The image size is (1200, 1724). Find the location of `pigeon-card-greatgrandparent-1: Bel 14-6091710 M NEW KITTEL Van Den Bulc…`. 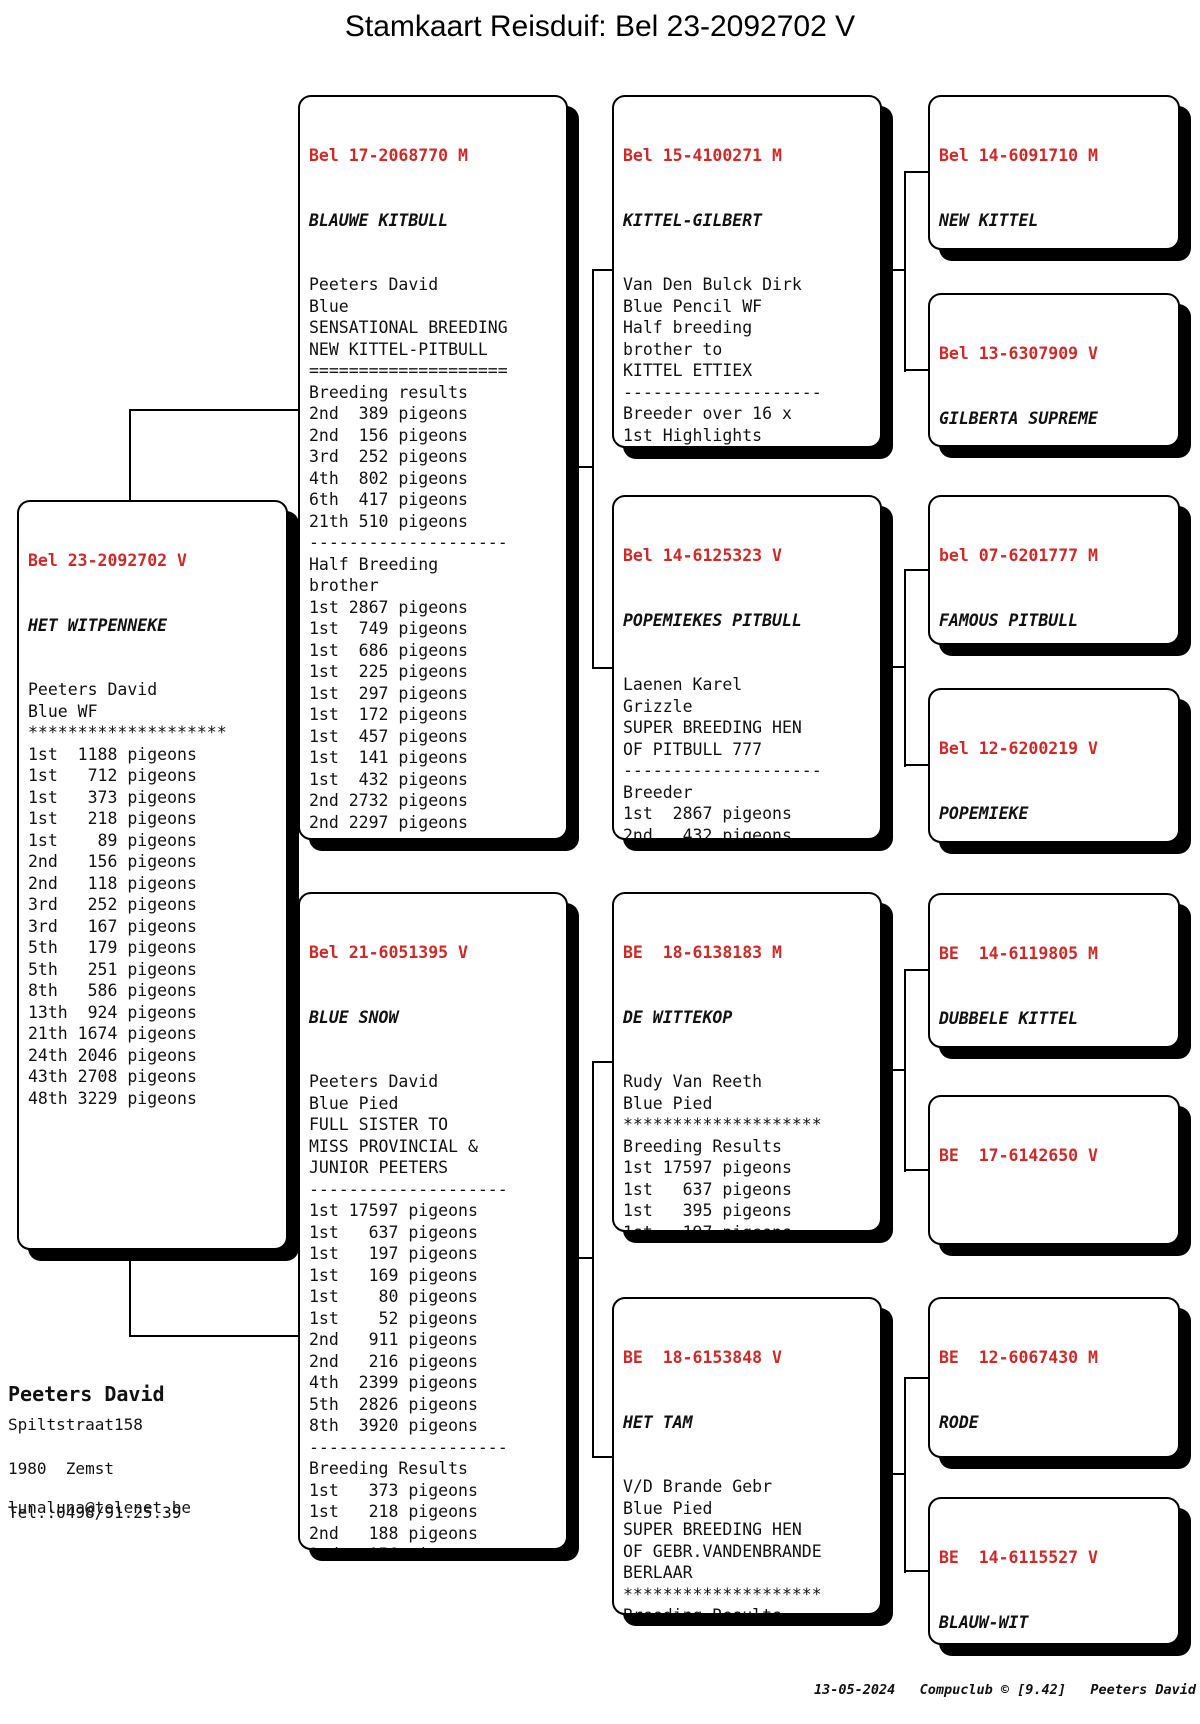

pigeon-card-greatgrandparent-1: Bel 14-6091710 M NEW KITTEL Van Den Bulc… is located at coordinates (1054, 172).